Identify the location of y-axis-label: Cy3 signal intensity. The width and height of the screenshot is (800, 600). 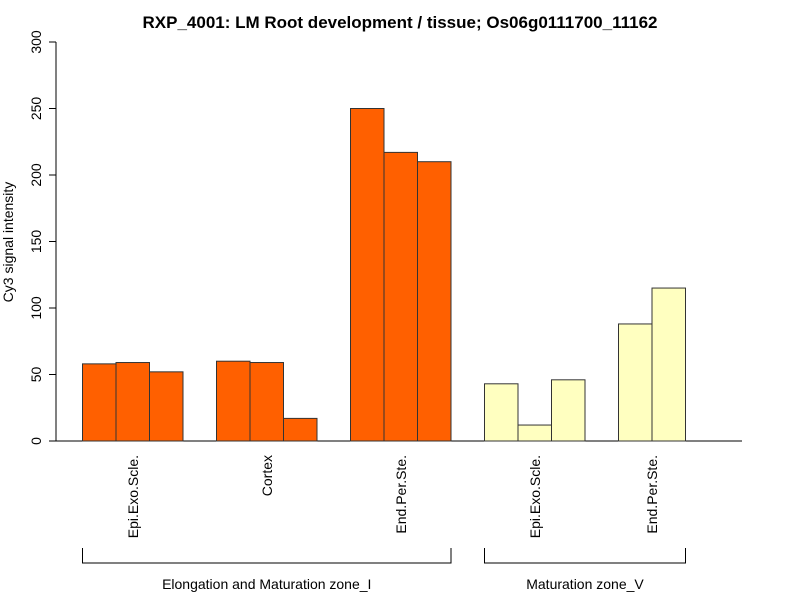
(8, 242).